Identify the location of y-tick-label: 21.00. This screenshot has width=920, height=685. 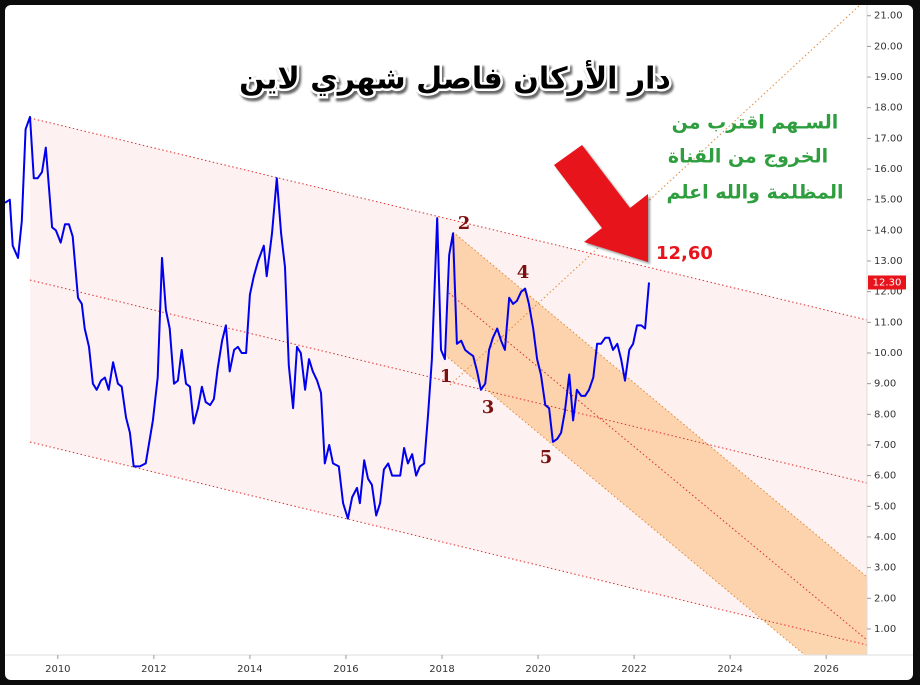
(888, 16).